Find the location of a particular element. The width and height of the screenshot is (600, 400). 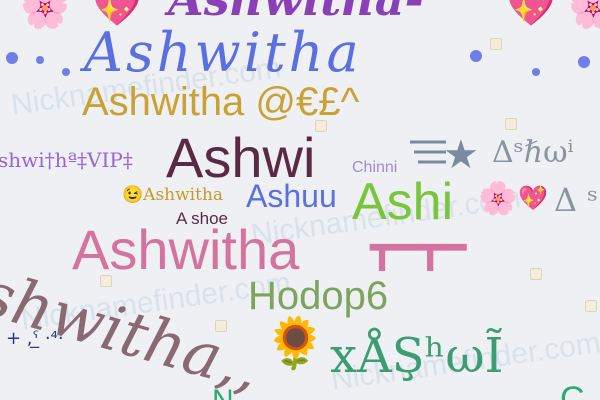

sunflower-icon: 🌻 is located at coordinates (295, 343).